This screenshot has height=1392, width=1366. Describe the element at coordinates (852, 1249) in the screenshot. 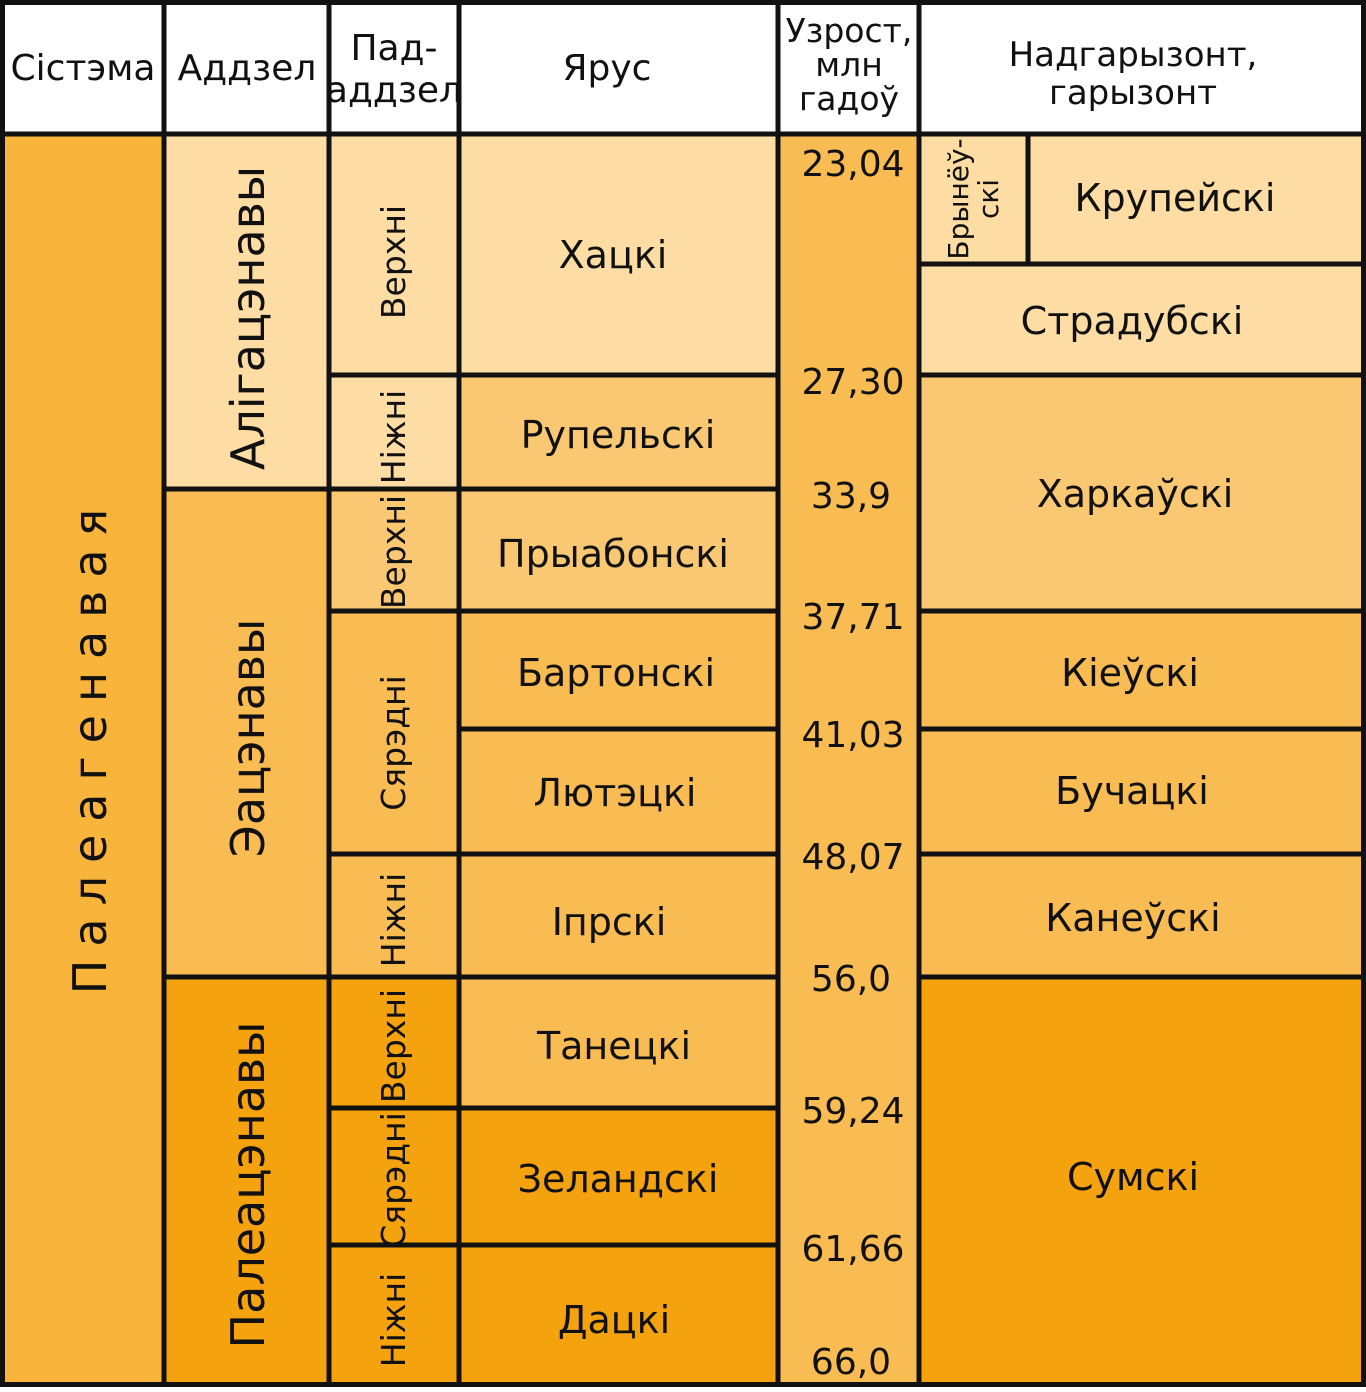

I see `age-label: 61,66` at that location.